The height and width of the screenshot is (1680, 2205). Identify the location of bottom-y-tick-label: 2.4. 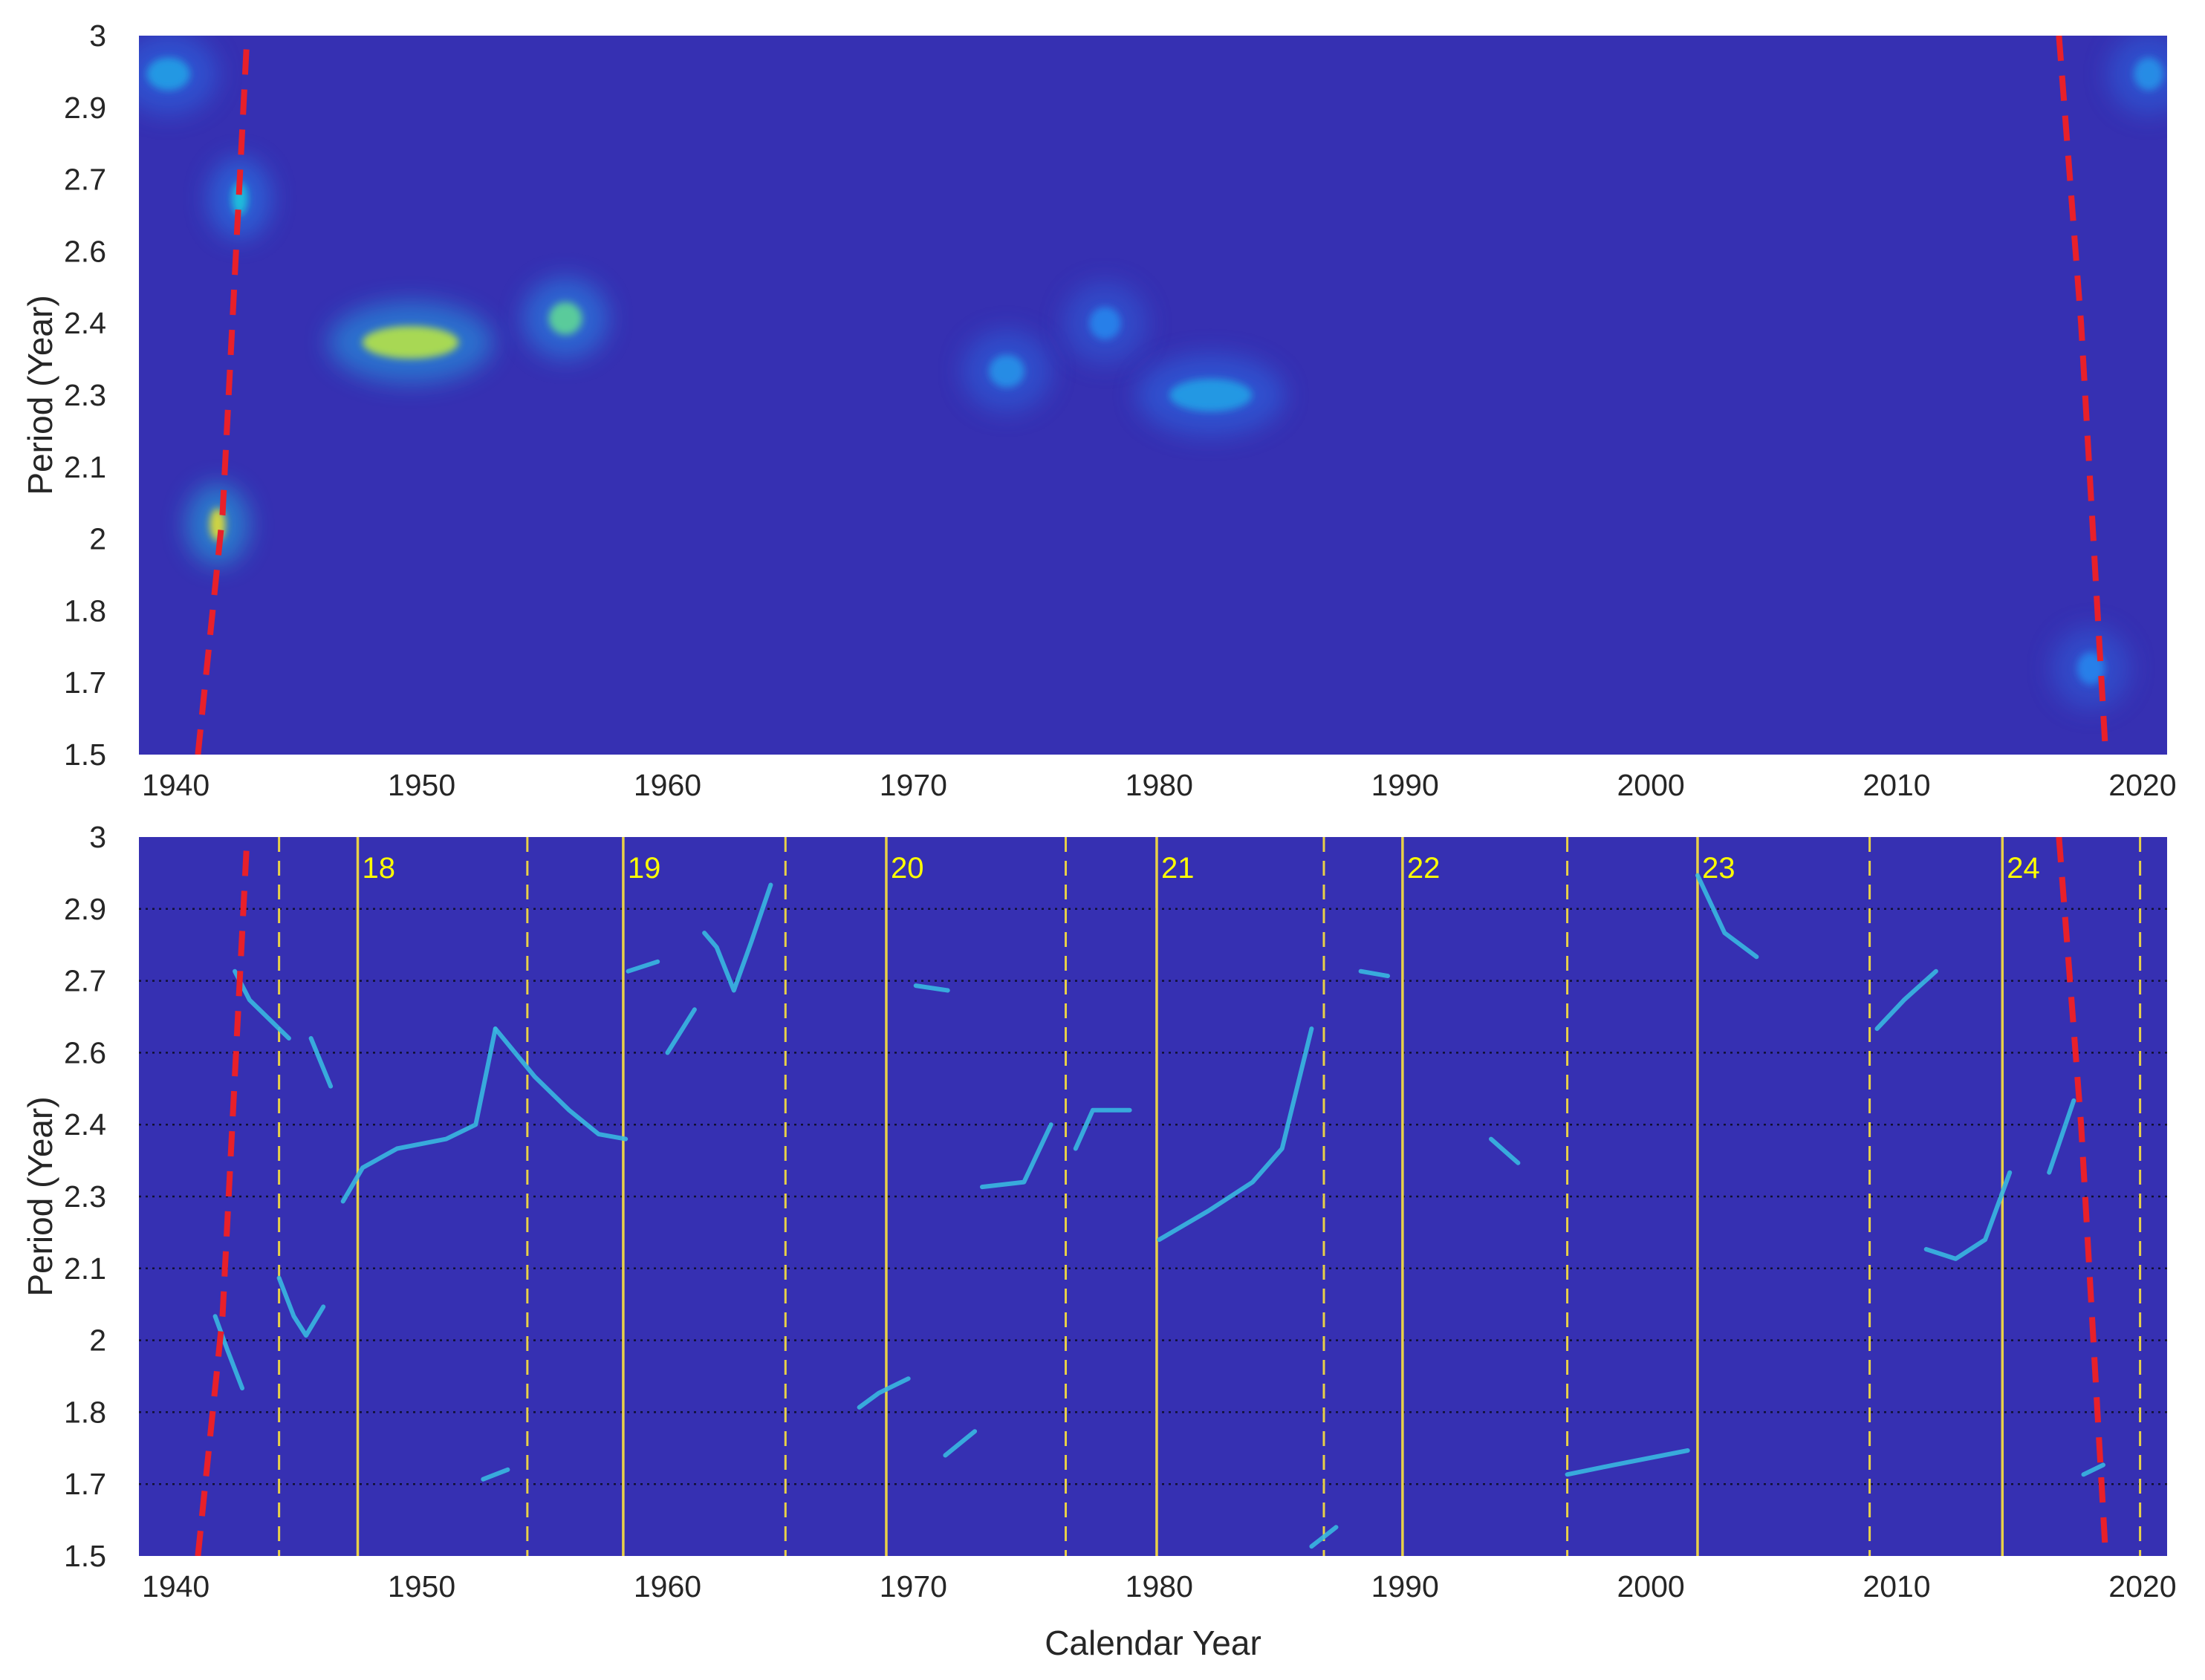
(85, 1124).